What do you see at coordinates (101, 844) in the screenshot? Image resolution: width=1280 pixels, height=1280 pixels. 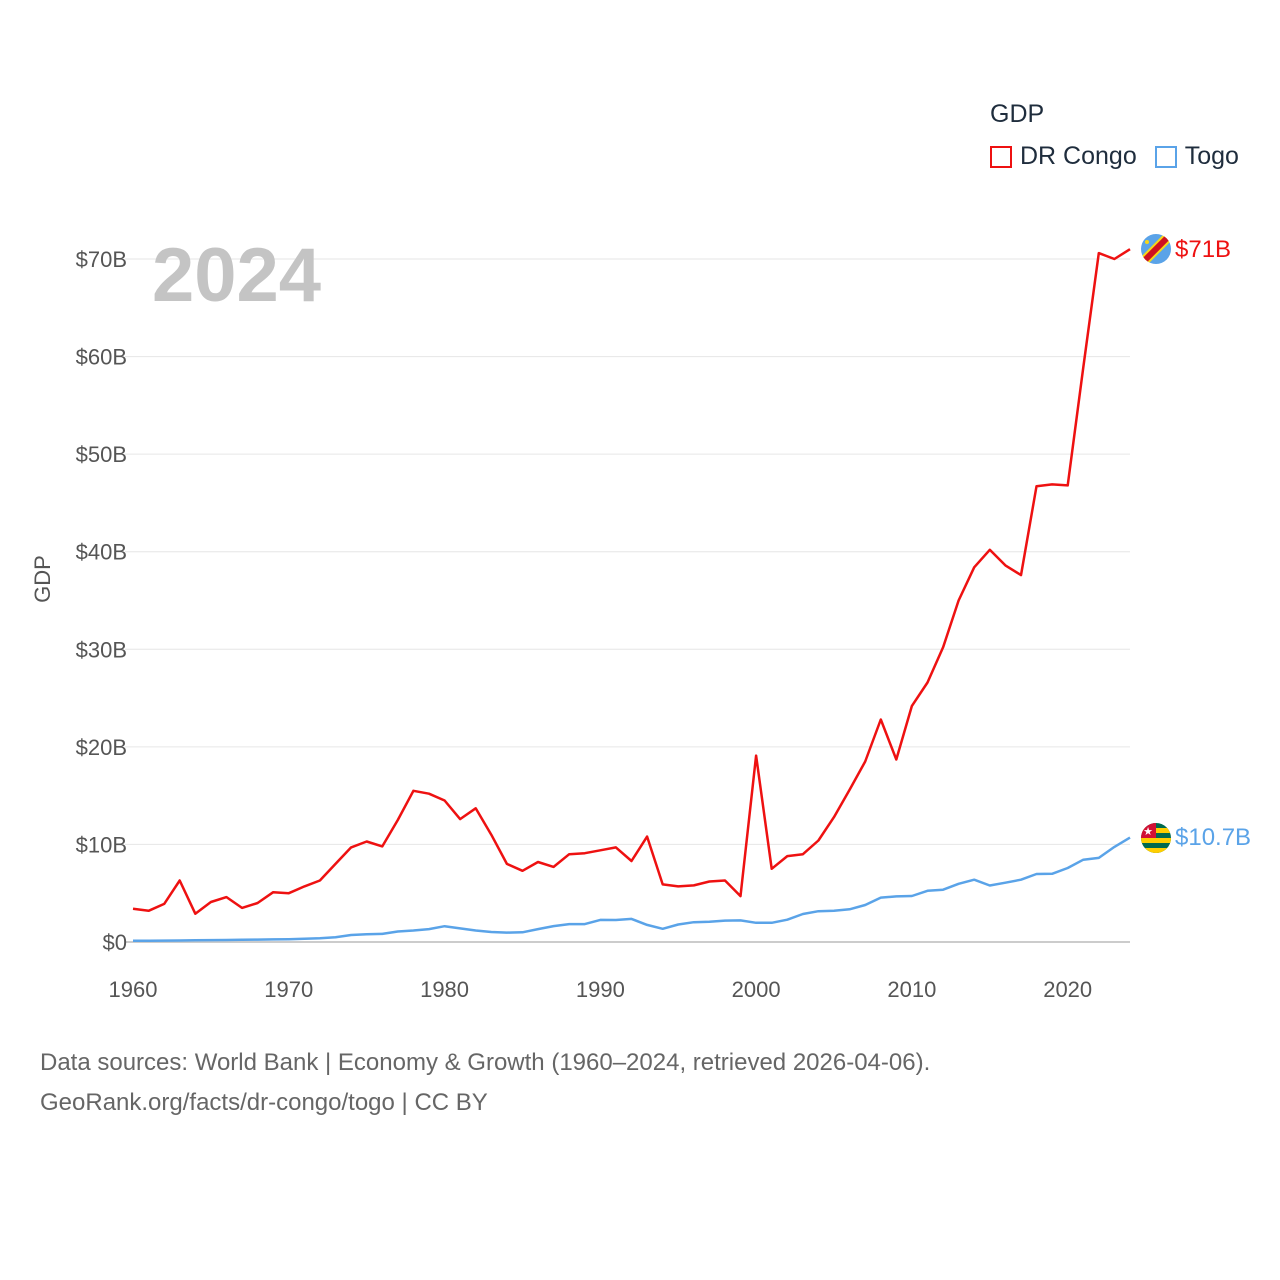 I see `y-tick-label: $10B` at bounding box center [101, 844].